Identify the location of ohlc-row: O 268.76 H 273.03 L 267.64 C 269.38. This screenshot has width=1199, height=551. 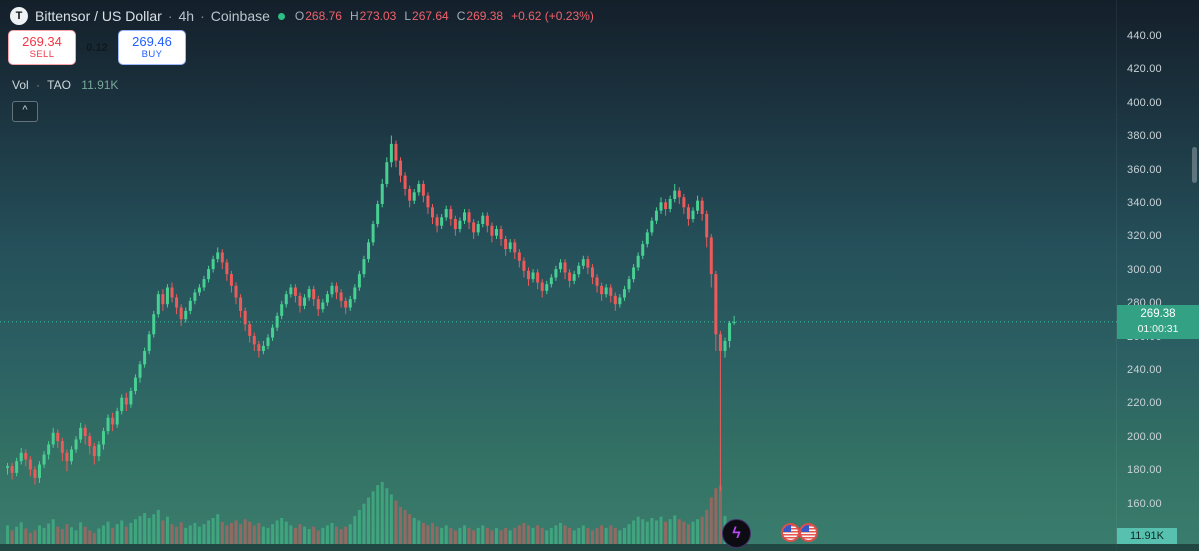
(403, 16).